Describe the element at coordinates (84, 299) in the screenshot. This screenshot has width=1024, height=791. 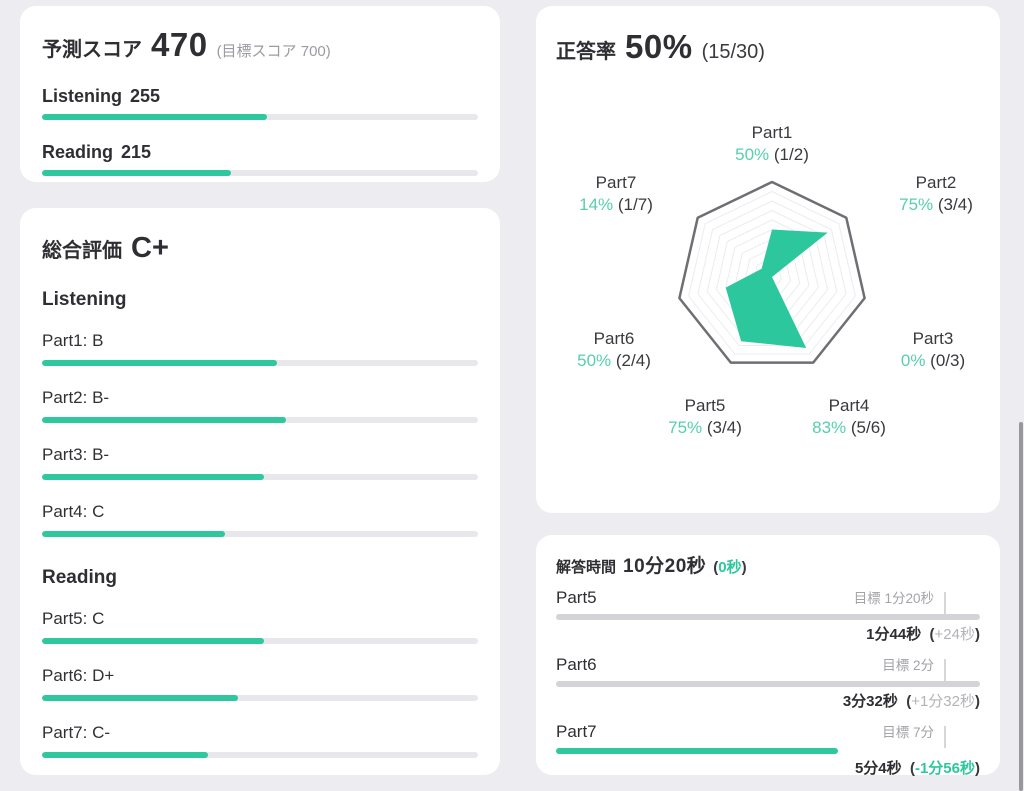
I see `section-header: Listening` at that location.